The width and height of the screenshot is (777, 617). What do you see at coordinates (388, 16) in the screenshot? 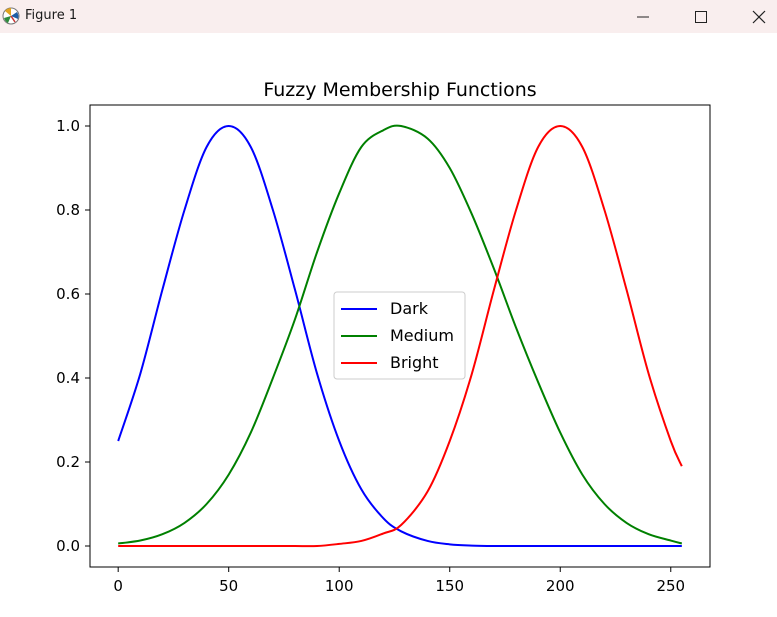
I see `window-titlebar: Figure 1` at bounding box center [388, 16].